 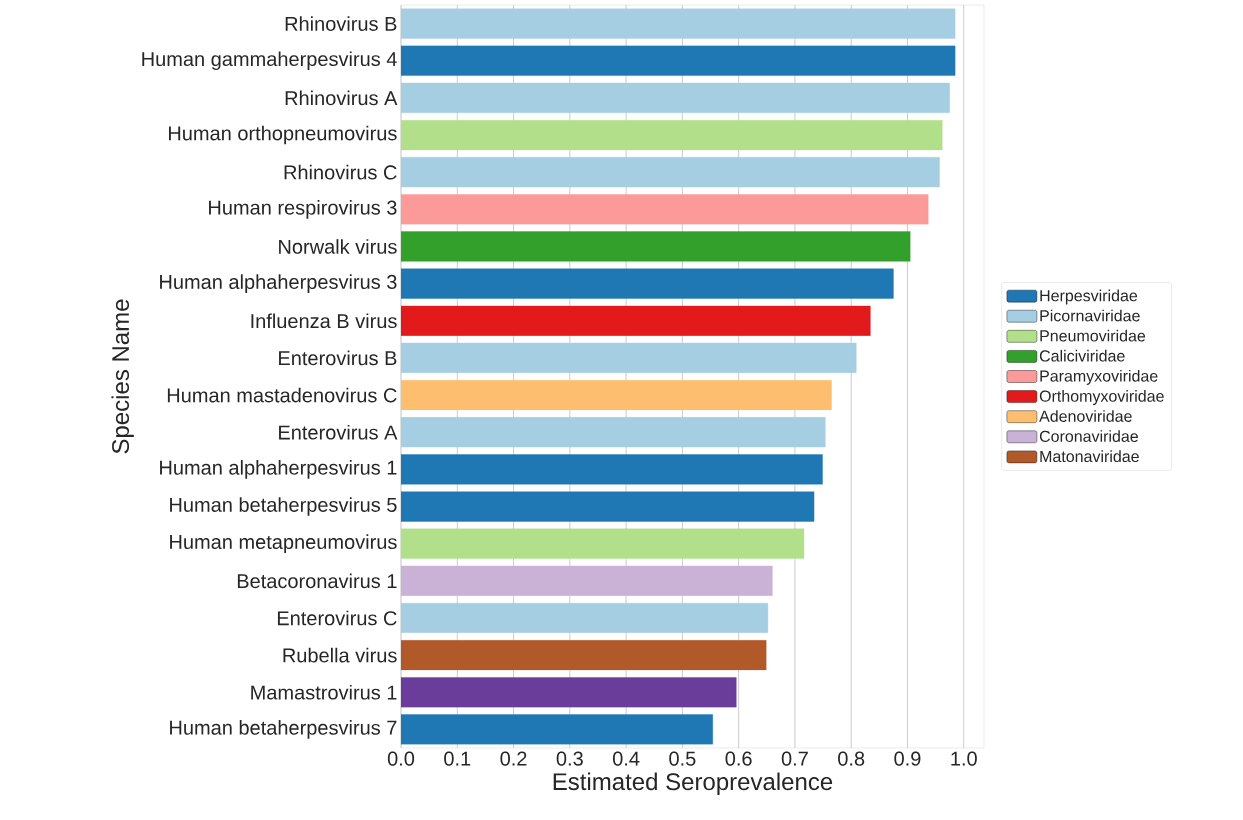 I want to click on y-tick-label: Human alphaherpesvirus 1, so click(x=278, y=469).